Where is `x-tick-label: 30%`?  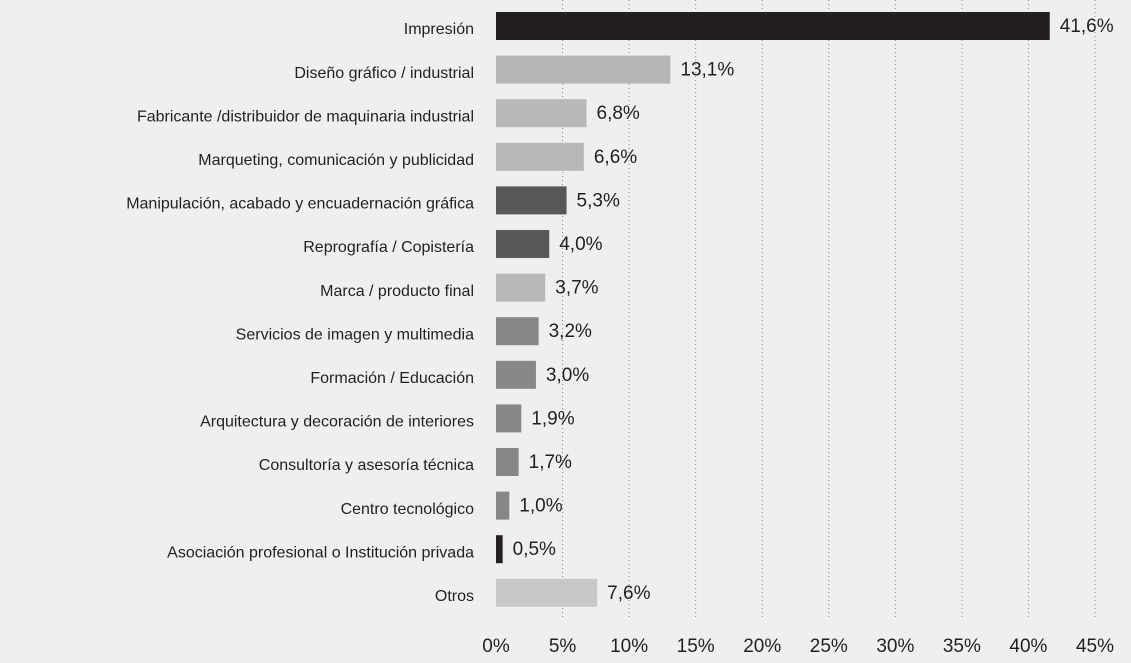 x-tick-label: 30% is located at coordinates (895, 646).